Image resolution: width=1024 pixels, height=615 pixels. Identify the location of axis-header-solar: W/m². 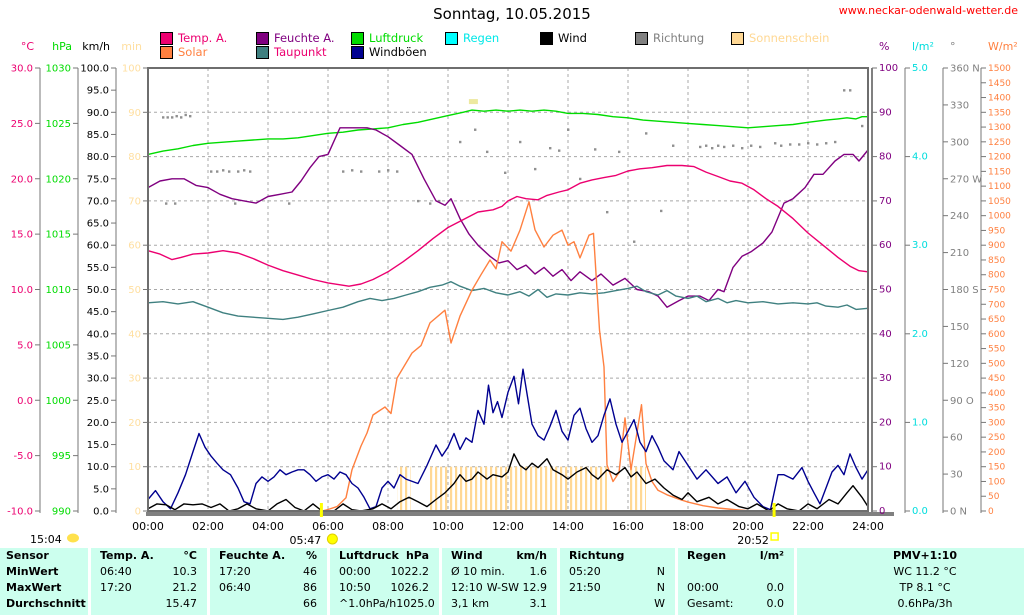
(1003, 46).